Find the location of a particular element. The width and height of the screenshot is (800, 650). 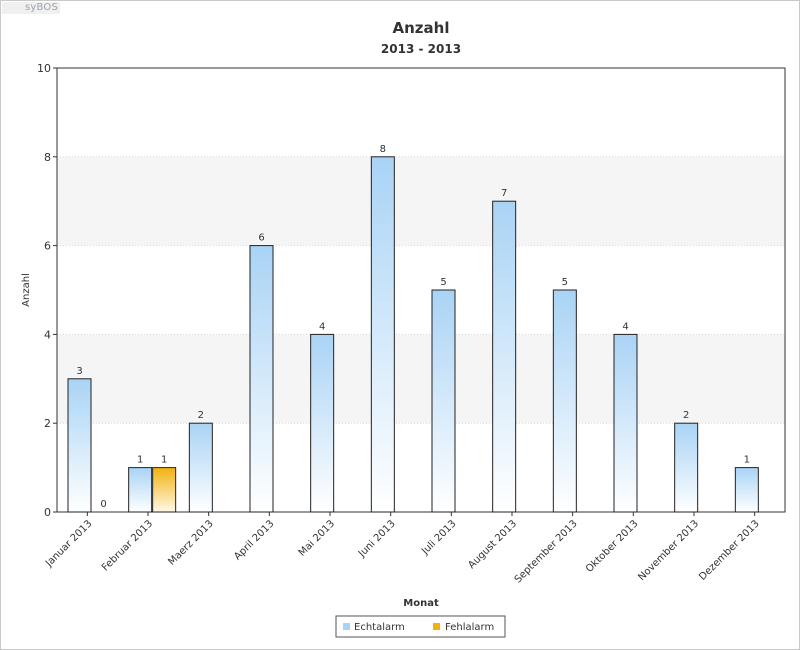

y-tick-label: 8 is located at coordinates (47, 157).